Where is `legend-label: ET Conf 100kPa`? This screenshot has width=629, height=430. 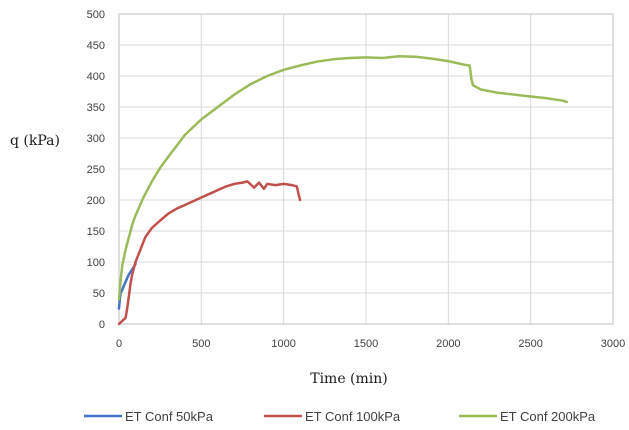
legend-label: ET Conf 100kPa is located at coordinates (353, 416).